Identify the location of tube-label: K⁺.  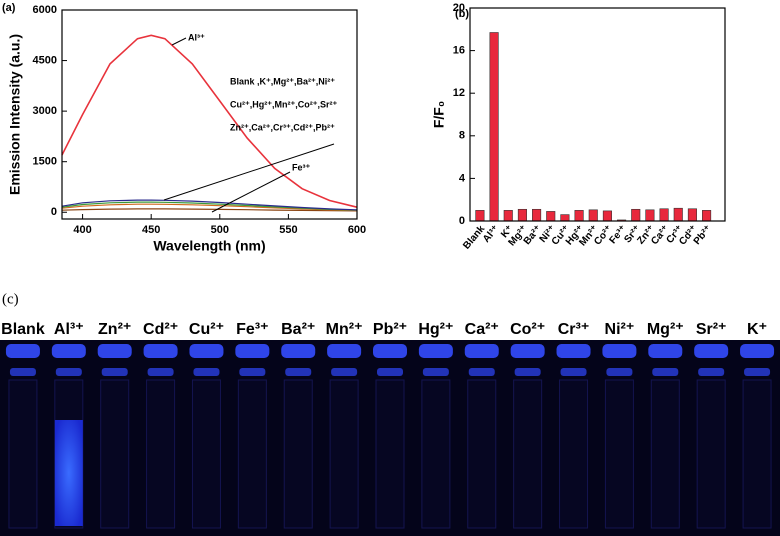
(757, 329).